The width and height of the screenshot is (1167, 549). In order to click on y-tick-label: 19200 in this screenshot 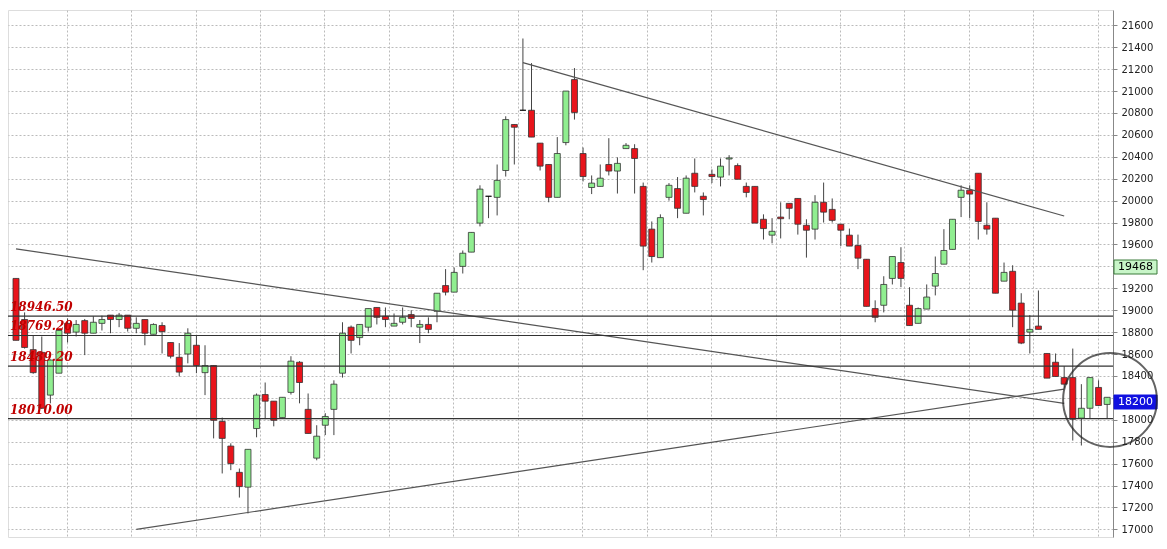, I will do `click(1137, 288)`.